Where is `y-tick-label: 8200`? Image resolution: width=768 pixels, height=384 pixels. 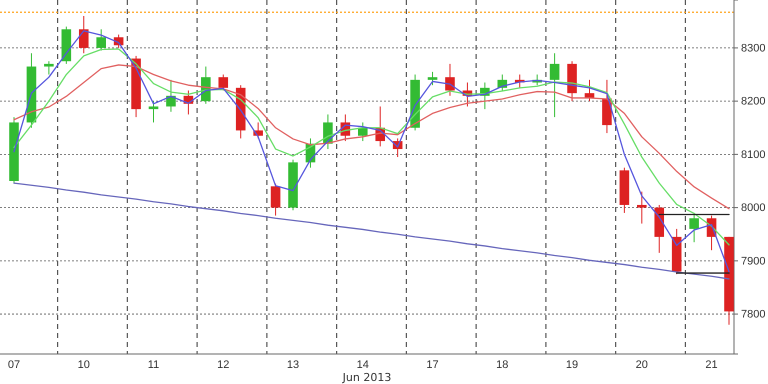
y-tick-label: 8200 is located at coordinates (753, 102).